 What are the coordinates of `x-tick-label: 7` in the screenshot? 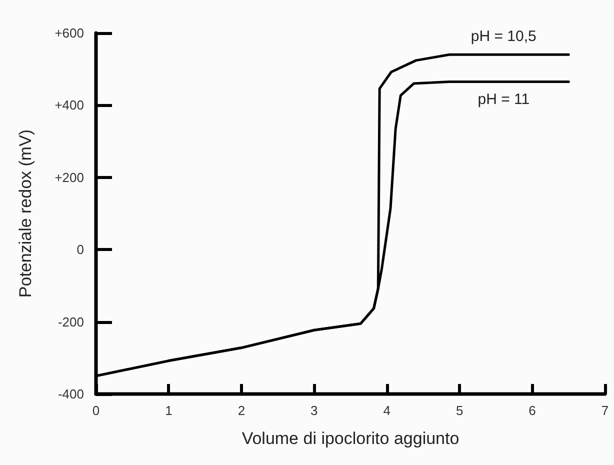 It's located at (605, 410).